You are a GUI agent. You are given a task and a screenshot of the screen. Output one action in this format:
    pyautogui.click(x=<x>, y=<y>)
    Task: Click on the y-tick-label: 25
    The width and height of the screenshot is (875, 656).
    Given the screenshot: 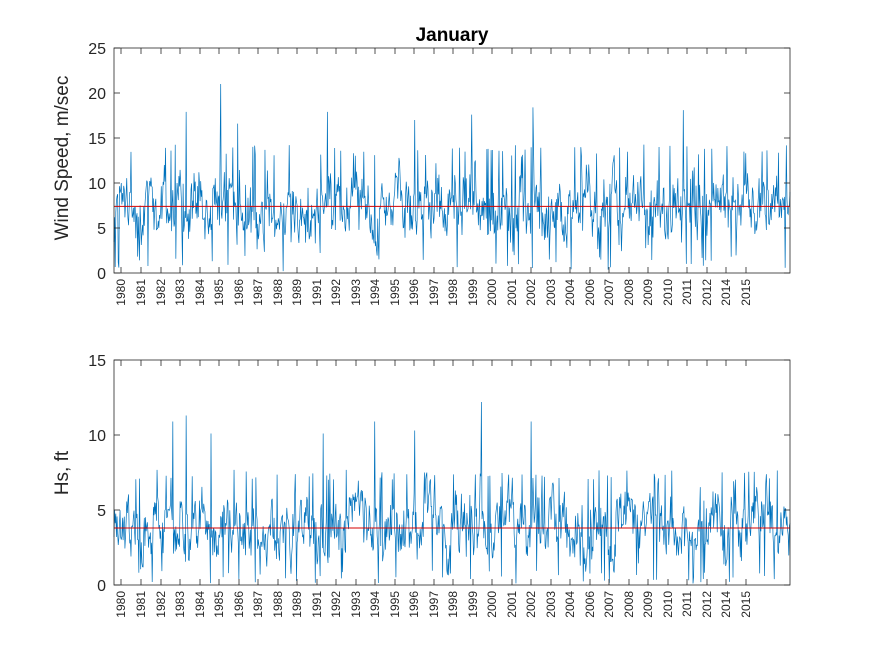 What is the action you would take?
    pyautogui.click(x=97, y=49)
    